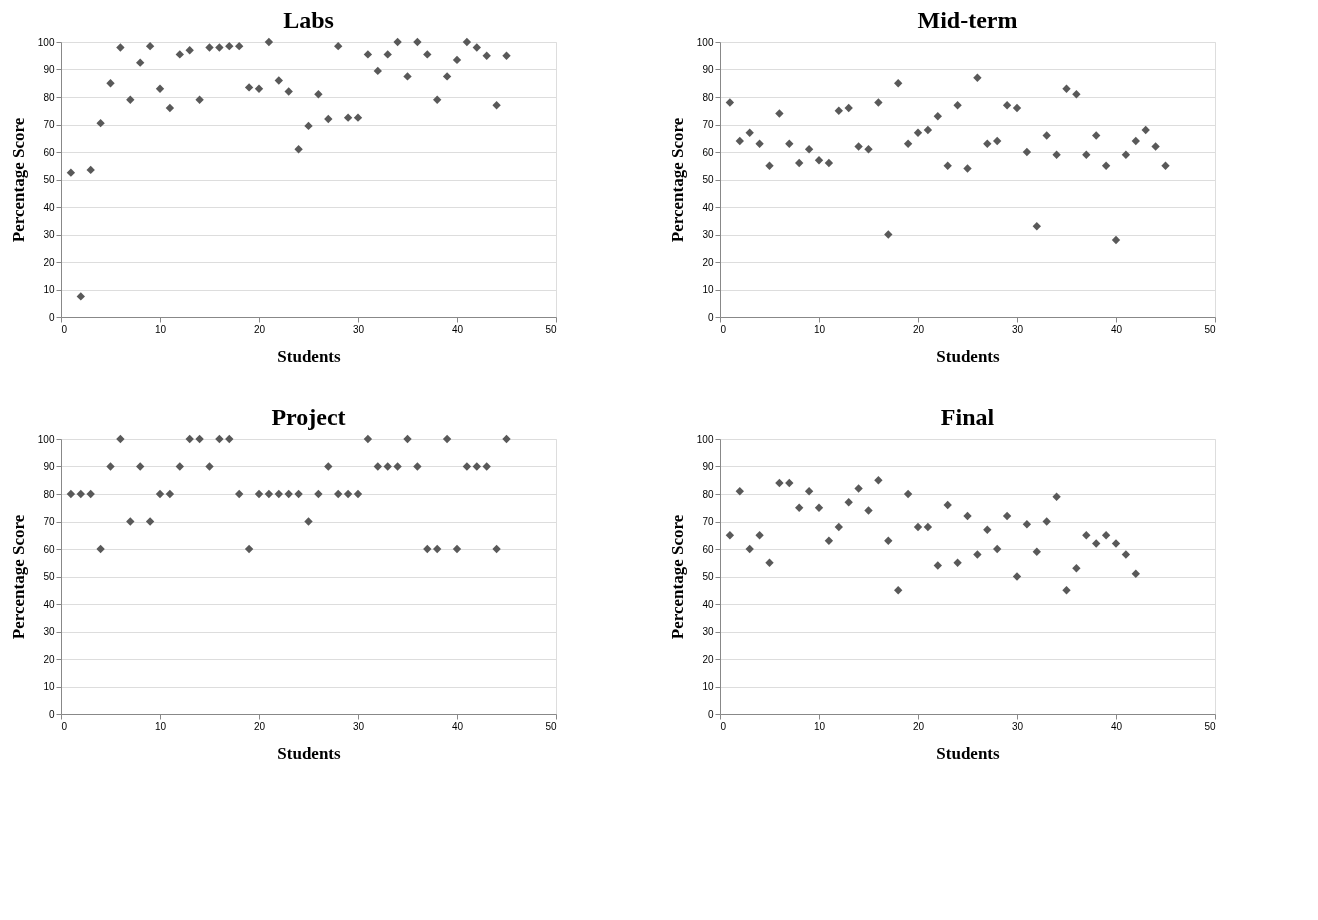  Describe the element at coordinates (968, 753) in the screenshot. I see `x-axis-title: Students` at that location.